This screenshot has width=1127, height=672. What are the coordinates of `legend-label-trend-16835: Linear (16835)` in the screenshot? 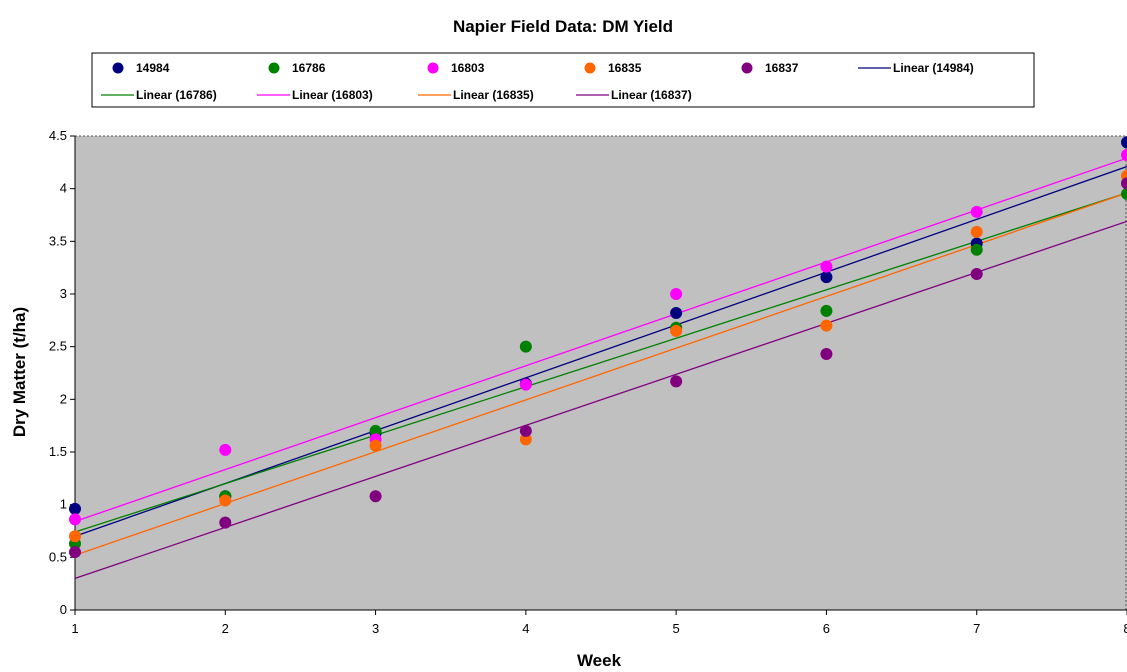 It's located at (493, 95).